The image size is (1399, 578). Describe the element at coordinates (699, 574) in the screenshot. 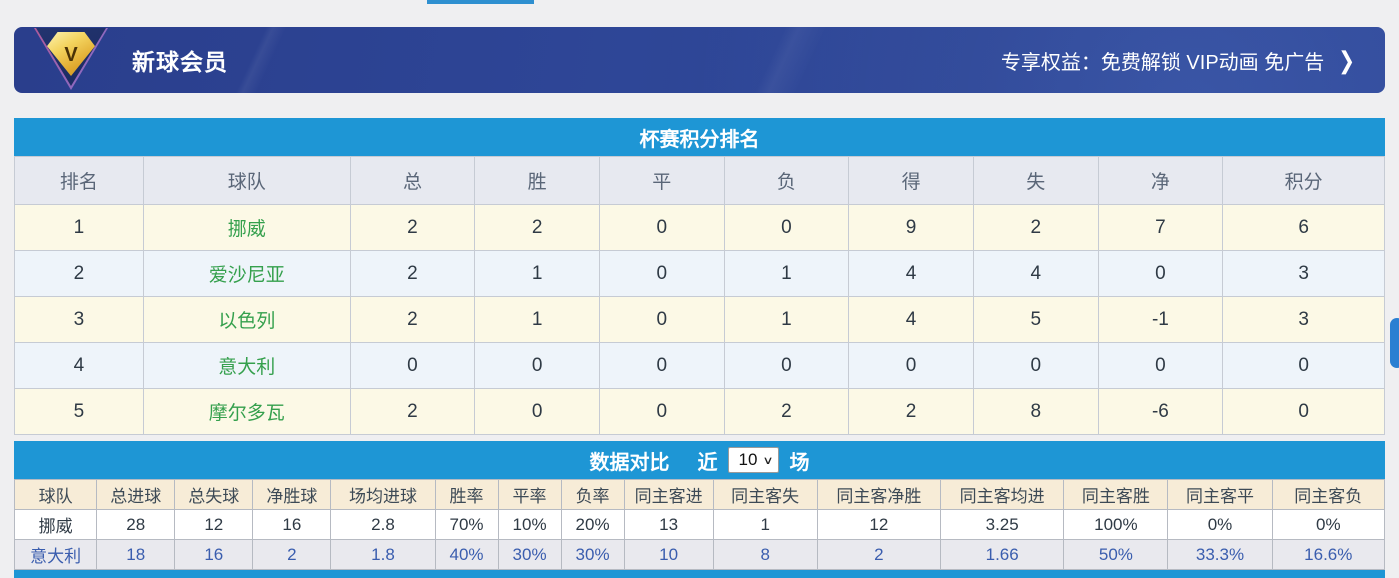

I see `next-section-header-partial` at that location.